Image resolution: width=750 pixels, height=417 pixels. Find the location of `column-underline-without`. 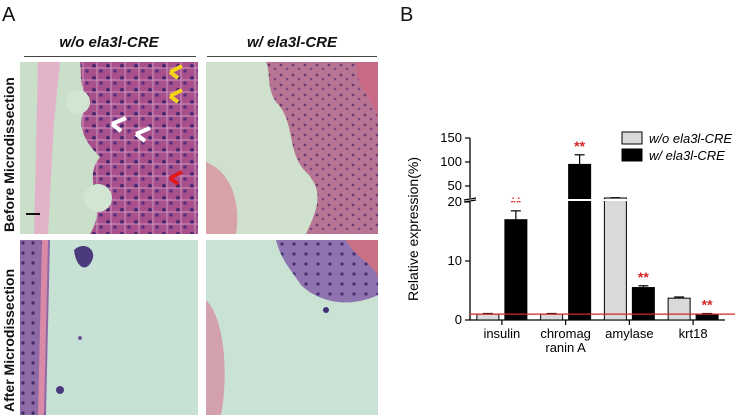

column-underline-without is located at coordinates (110, 56).